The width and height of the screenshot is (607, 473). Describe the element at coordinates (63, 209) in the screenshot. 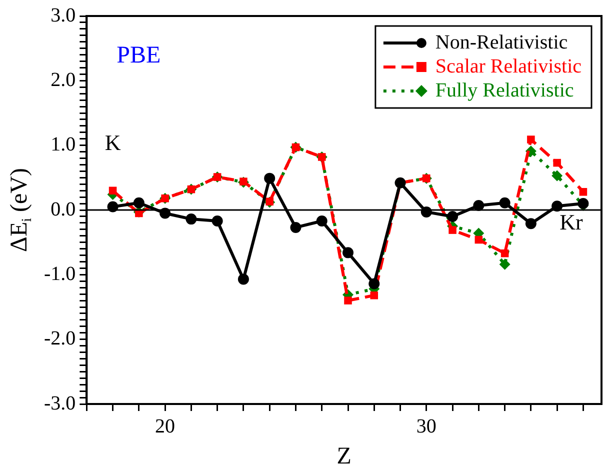

I see `y-tick-label: 0.0` at that location.